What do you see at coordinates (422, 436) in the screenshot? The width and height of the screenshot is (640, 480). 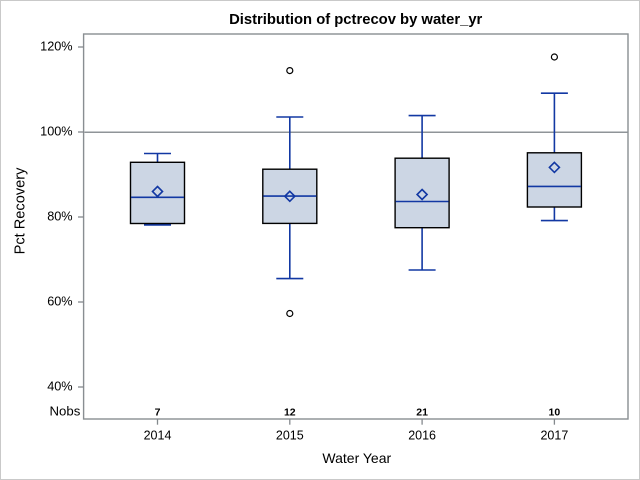 I see `svg-text: 2016` at bounding box center [422, 436].